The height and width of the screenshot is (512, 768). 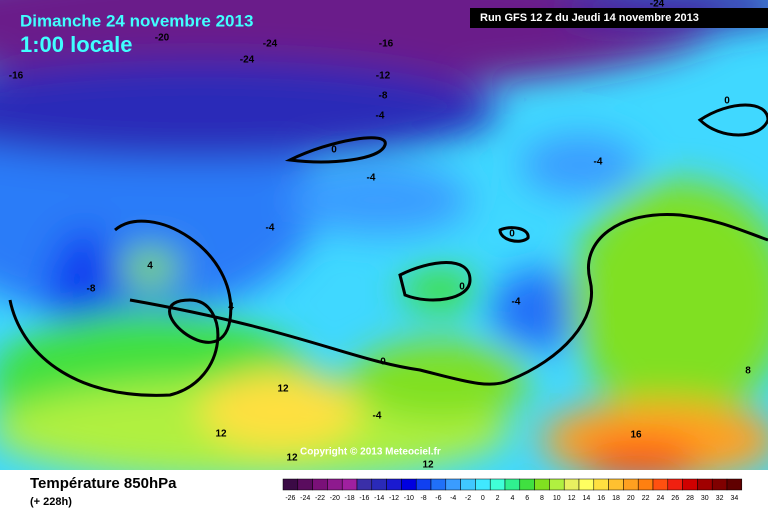 What do you see at coordinates (527, 498) in the screenshot?
I see `colorbar-label: 6` at bounding box center [527, 498].